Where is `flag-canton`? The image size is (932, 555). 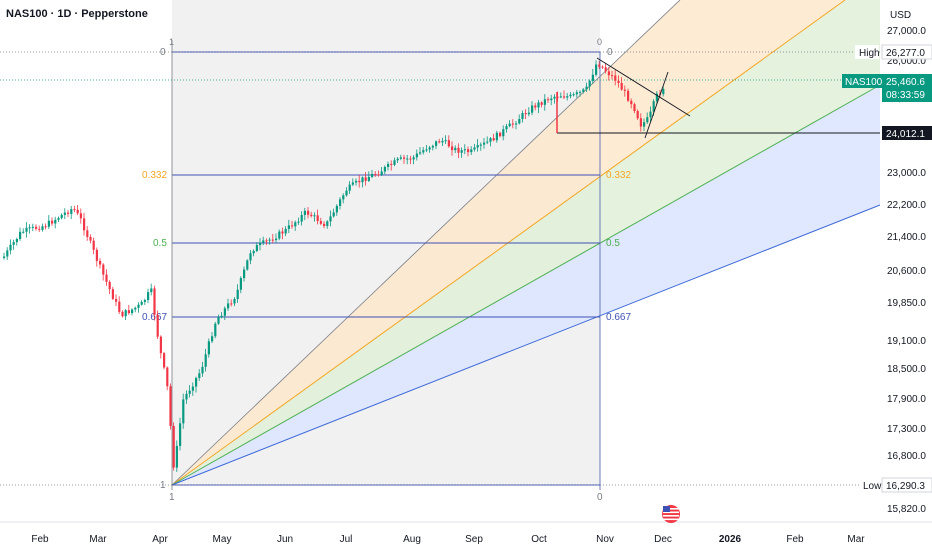
flag-canton is located at coordinates (666, 509).